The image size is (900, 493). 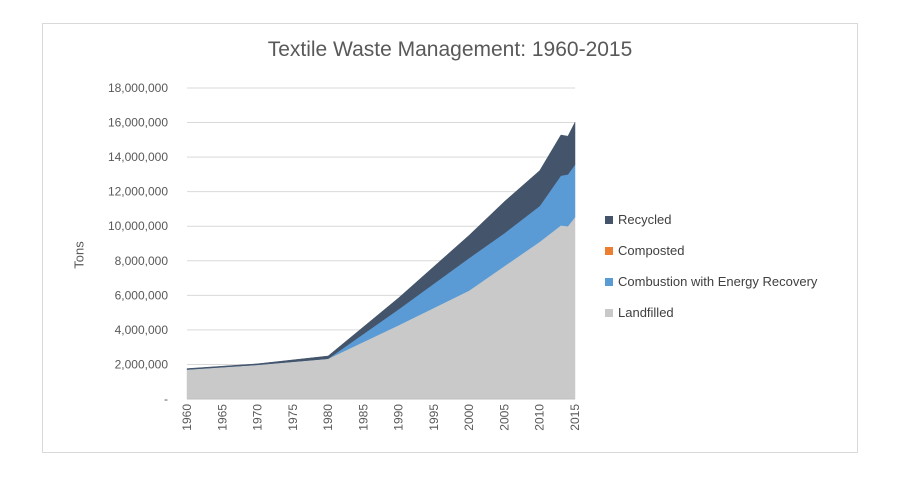 I want to click on y-tick-label: 12,000,000, so click(x=138, y=192).